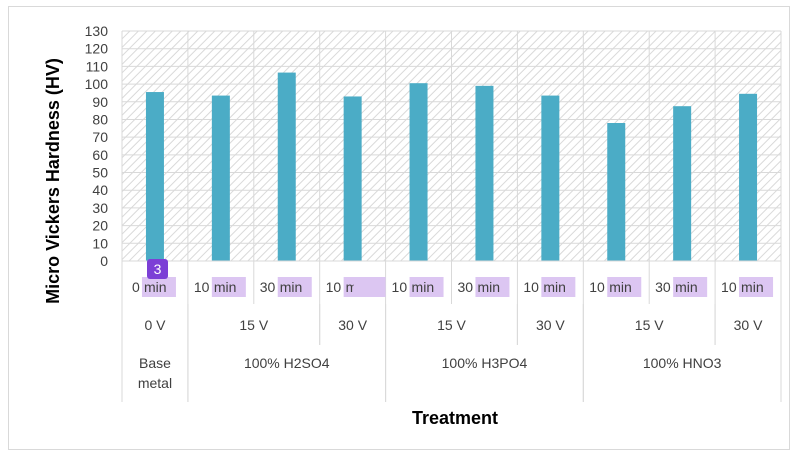 This screenshot has width=796, height=455. I want to click on badge, so click(157, 269).